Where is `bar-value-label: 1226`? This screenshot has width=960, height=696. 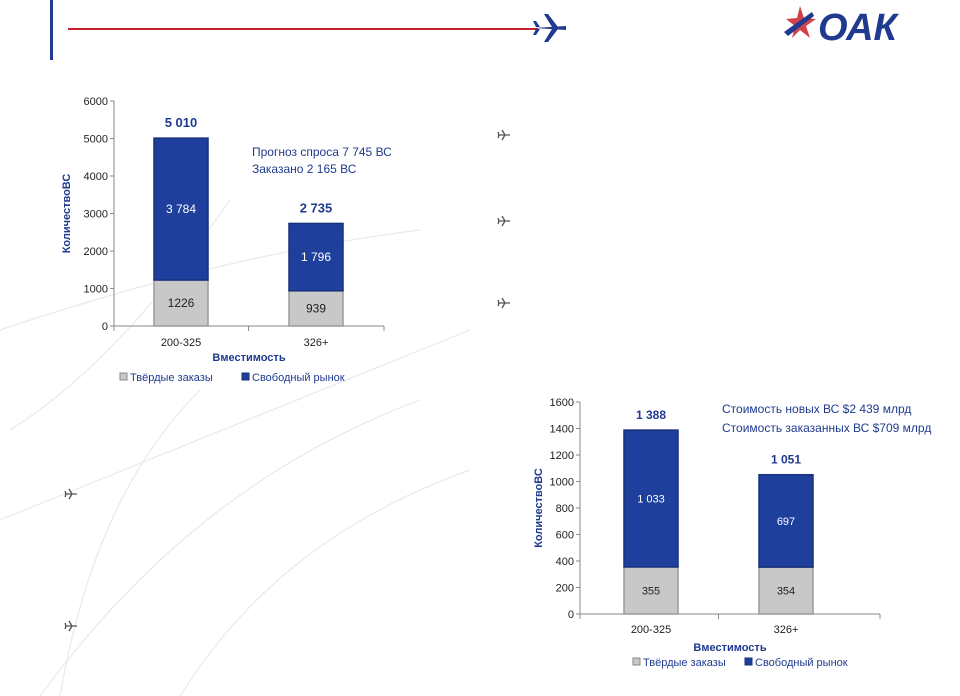
bar-value-label: 1226 is located at coordinates (181, 303).